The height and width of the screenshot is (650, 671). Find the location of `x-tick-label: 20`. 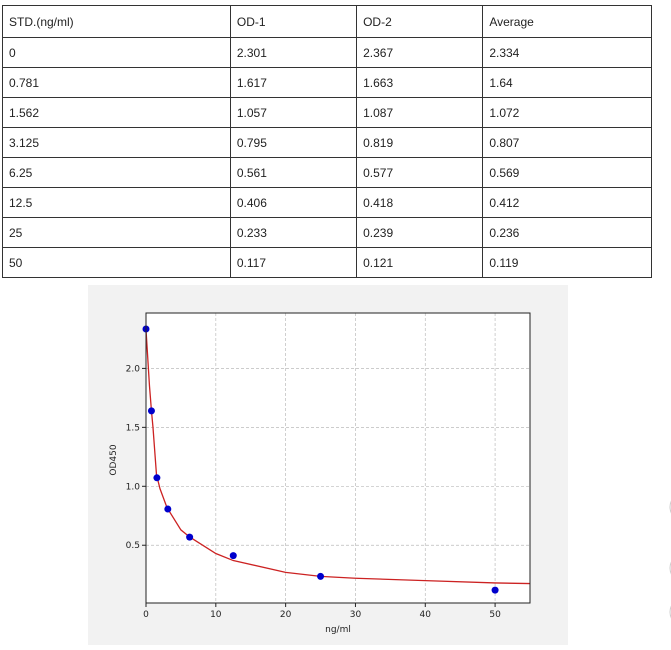

x-tick-label: 20 is located at coordinates (286, 615).